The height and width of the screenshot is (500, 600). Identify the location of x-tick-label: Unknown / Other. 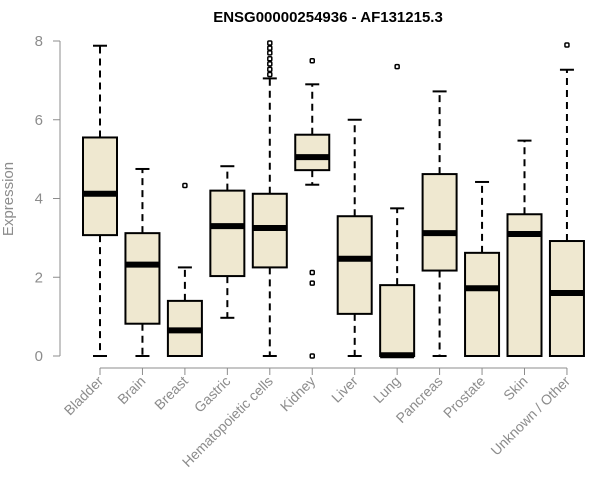
(530, 416).